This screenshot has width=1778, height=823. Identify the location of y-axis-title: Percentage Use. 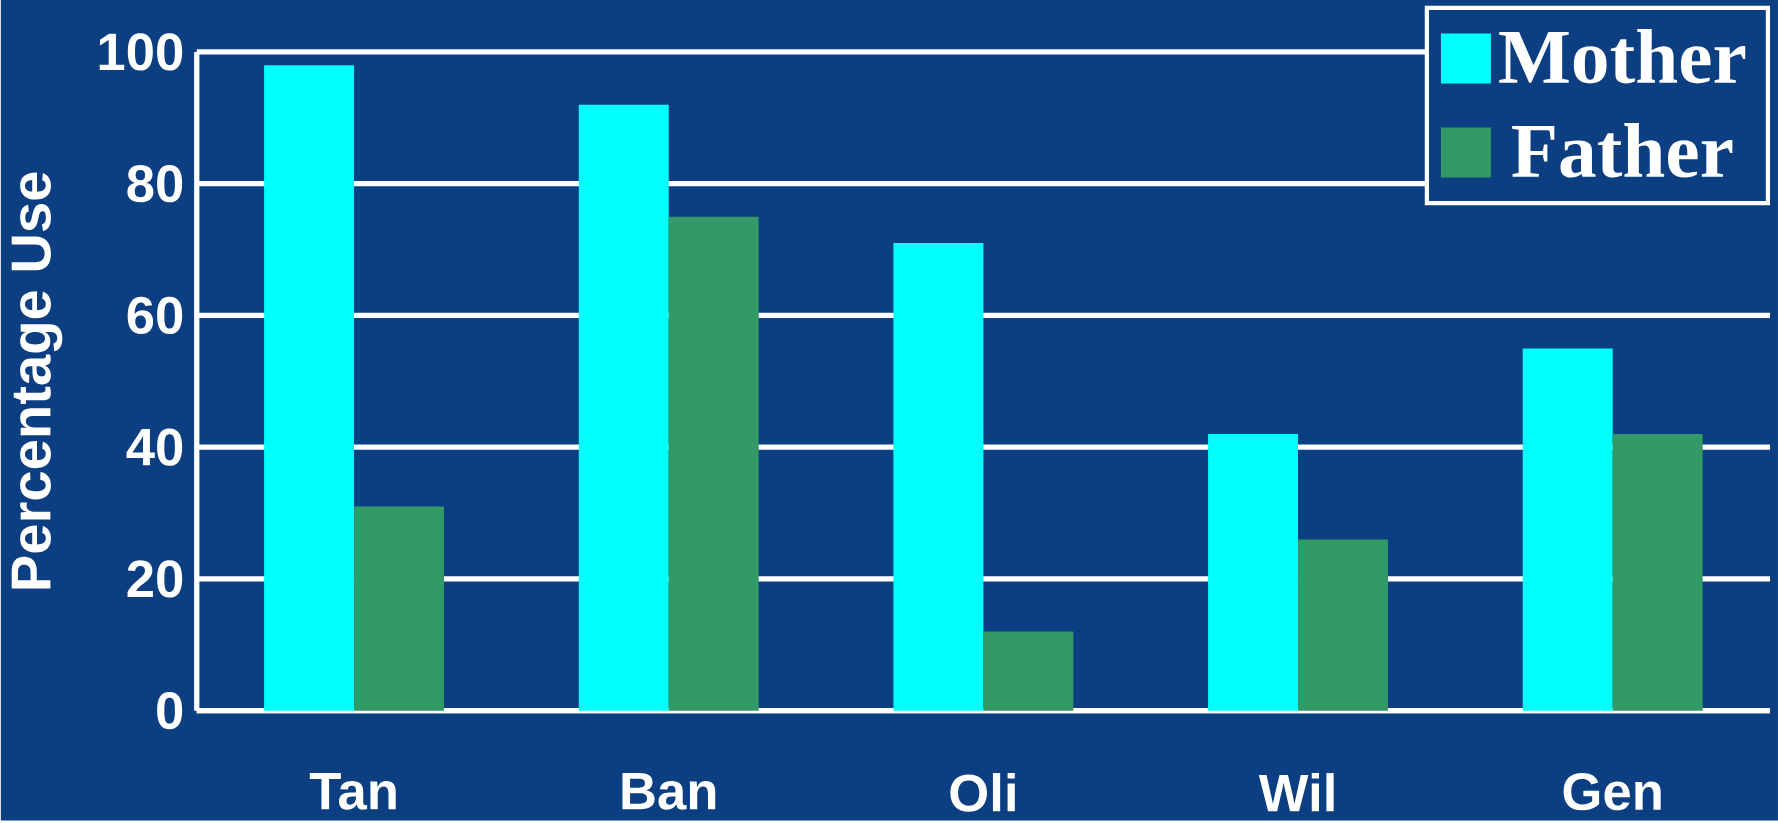
(37, 380).